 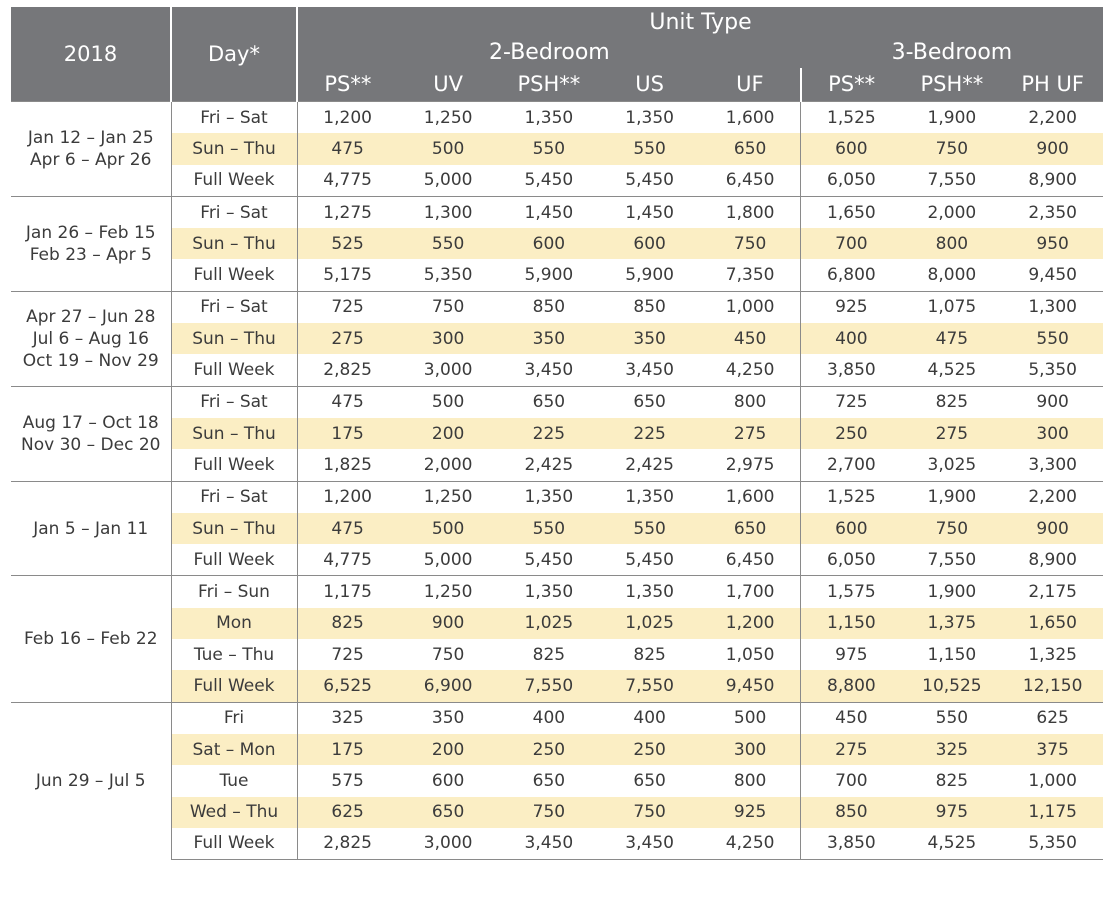 What do you see at coordinates (234, 781) in the screenshot?
I see `day-cell: Tue` at bounding box center [234, 781].